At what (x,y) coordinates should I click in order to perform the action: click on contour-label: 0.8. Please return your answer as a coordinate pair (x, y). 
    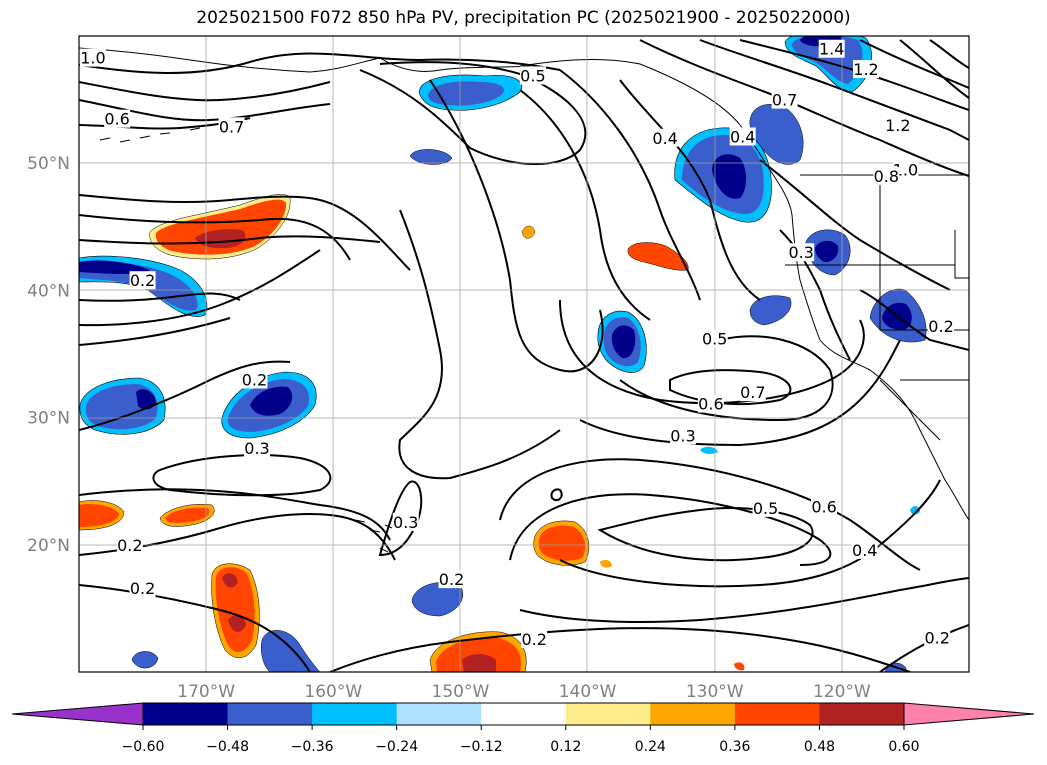
    Looking at the image, I should click on (886, 176).